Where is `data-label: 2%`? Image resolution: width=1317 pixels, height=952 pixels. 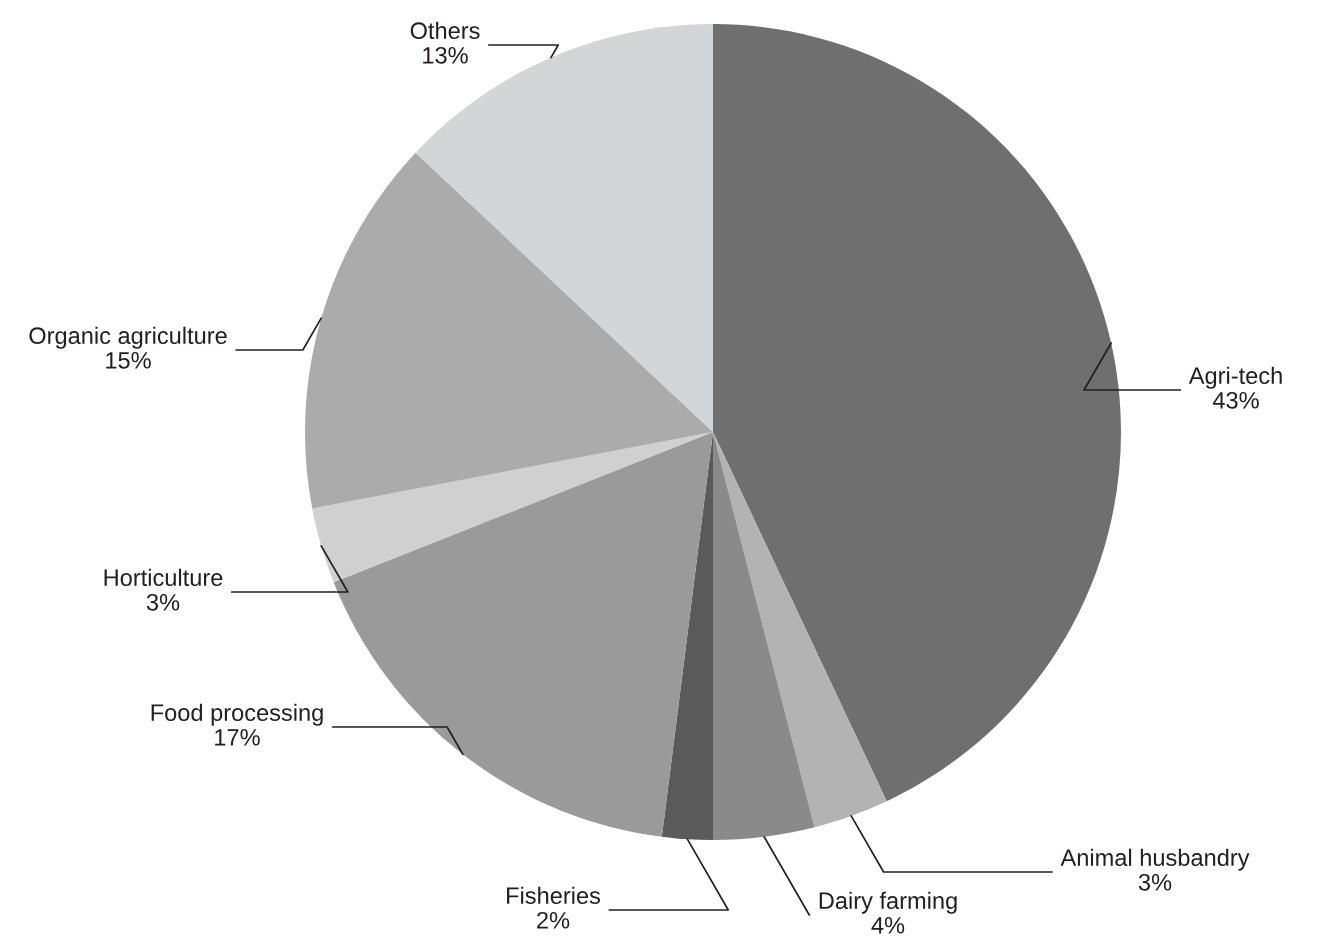
data-label: 2% is located at coordinates (553, 920).